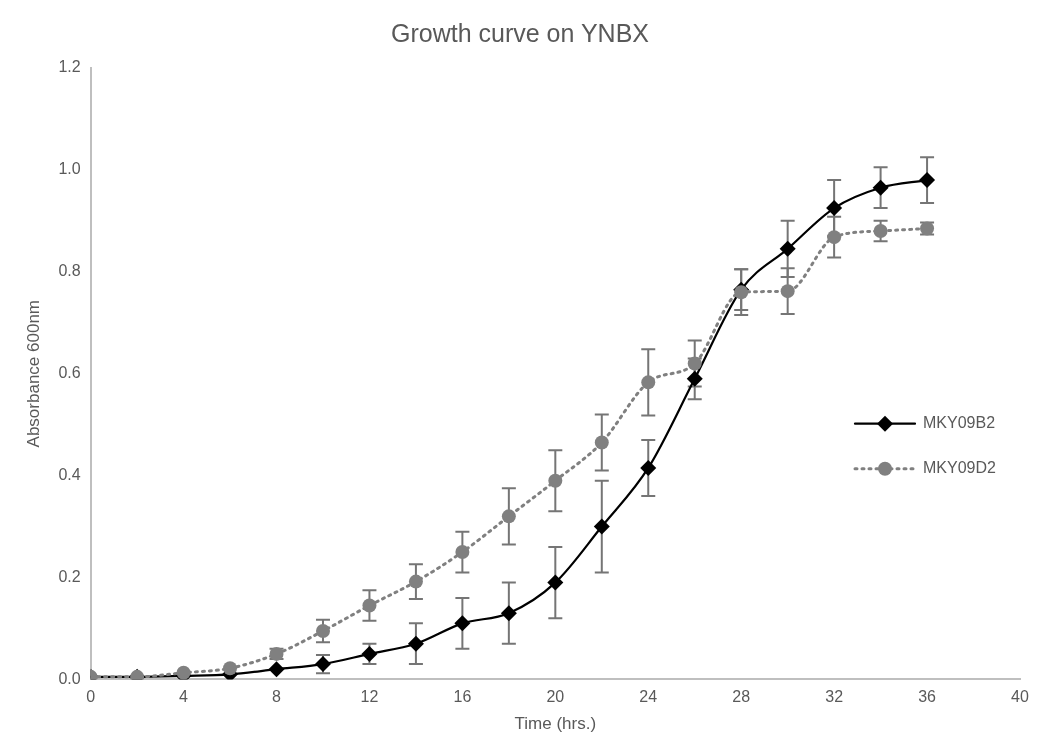 Image resolution: width=1060 pixels, height=749 pixels. What do you see at coordinates (184, 697) in the screenshot?
I see `x-tick-label: 4` at bounding box center [184, 697].